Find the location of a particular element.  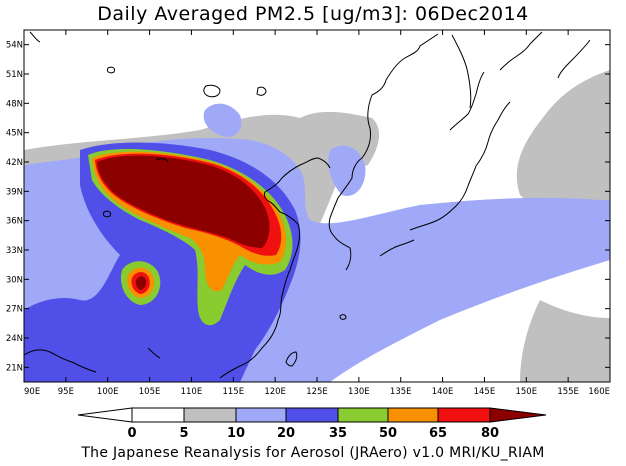

lon-tick-label: 155E is located at coordinates (568, 392).